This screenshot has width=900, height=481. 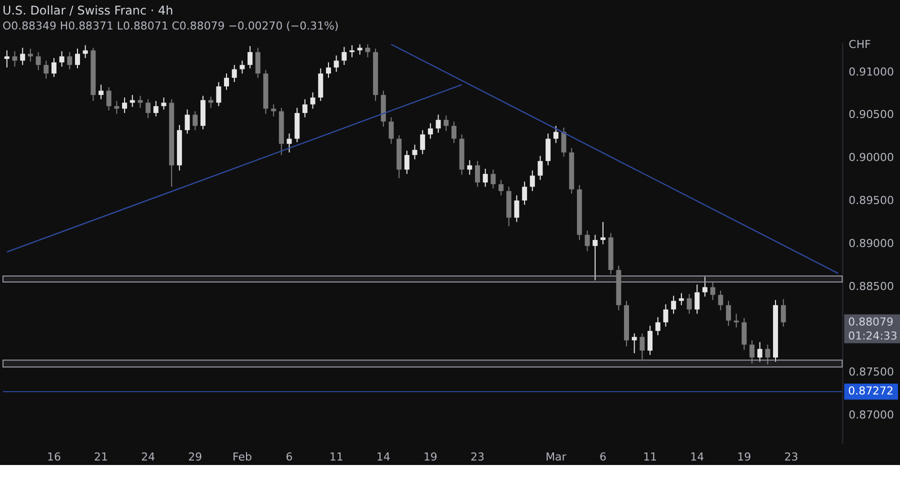 What do you see at coordinates (195, 457) in the screenshot?
I see `x-tick-label: 29` at bounding box center [195, 457].